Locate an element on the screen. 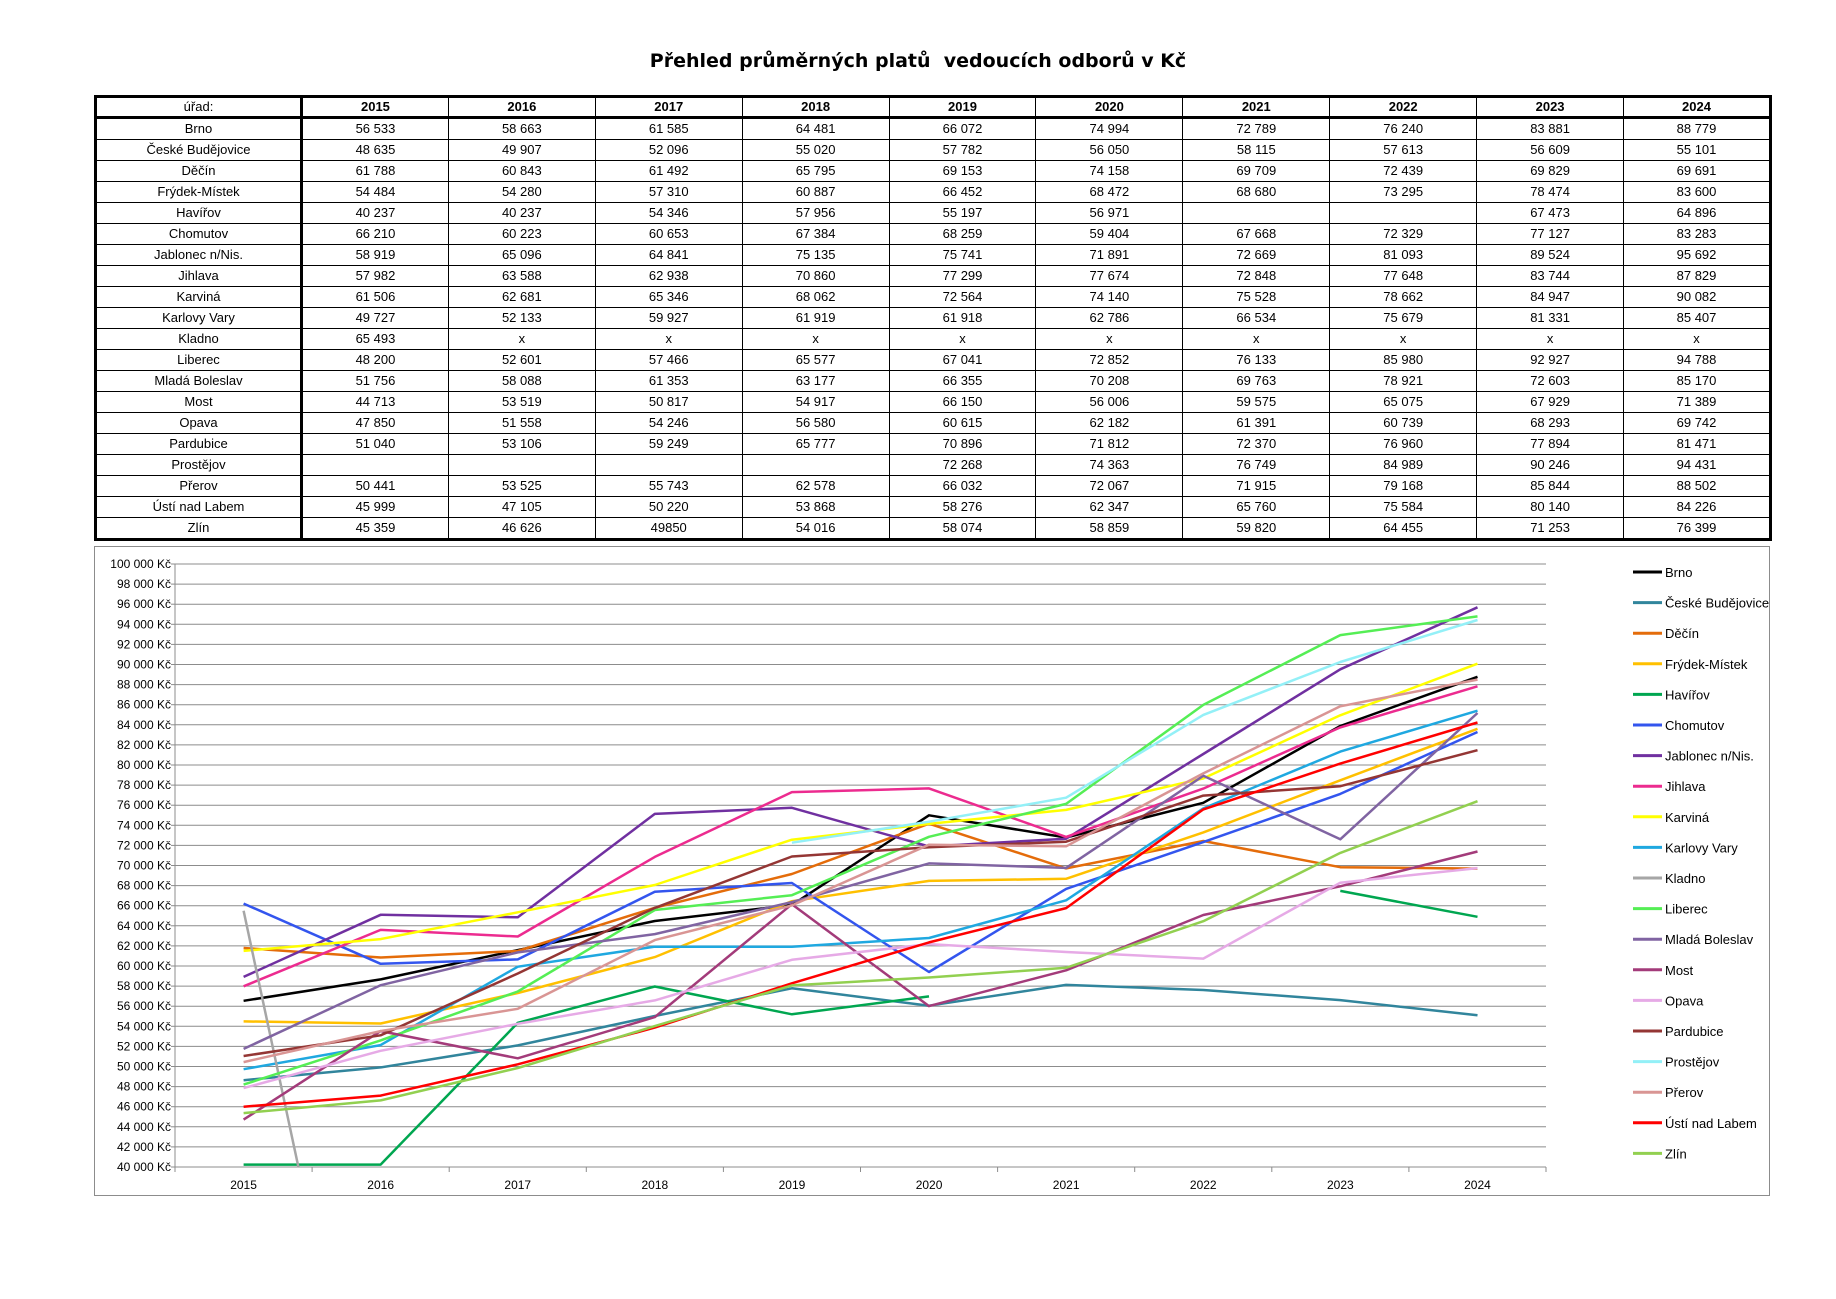 The width and height of the screenshot is (1836, 1299). salary-cell: 62 681 is located at coordinates (521, 297).